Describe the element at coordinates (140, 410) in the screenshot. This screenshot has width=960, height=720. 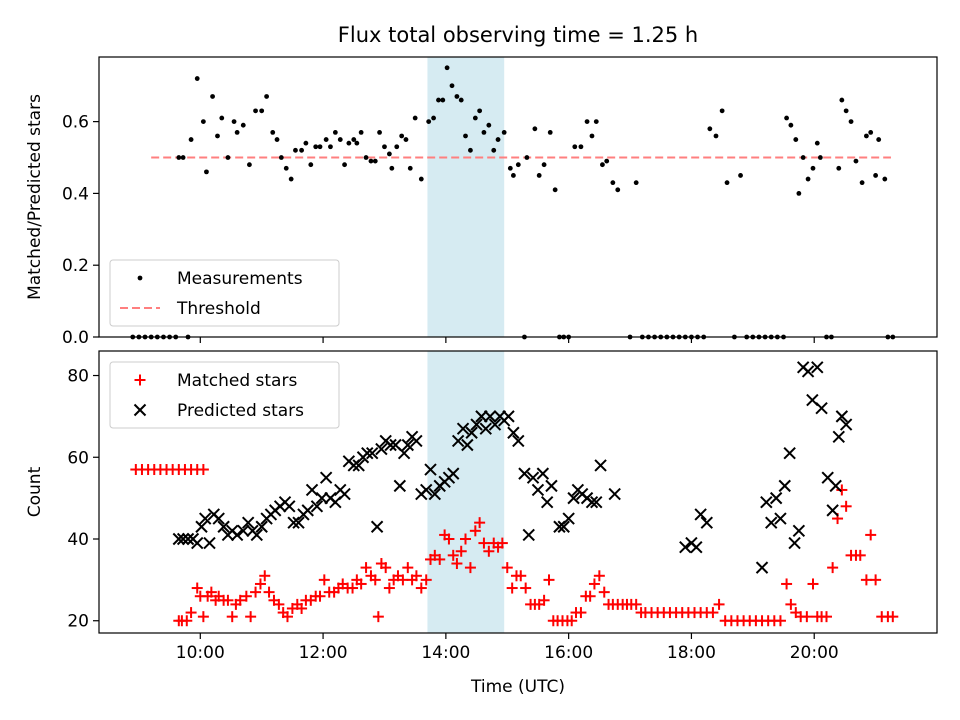
I see `legend-swatch-stroke` at that location.